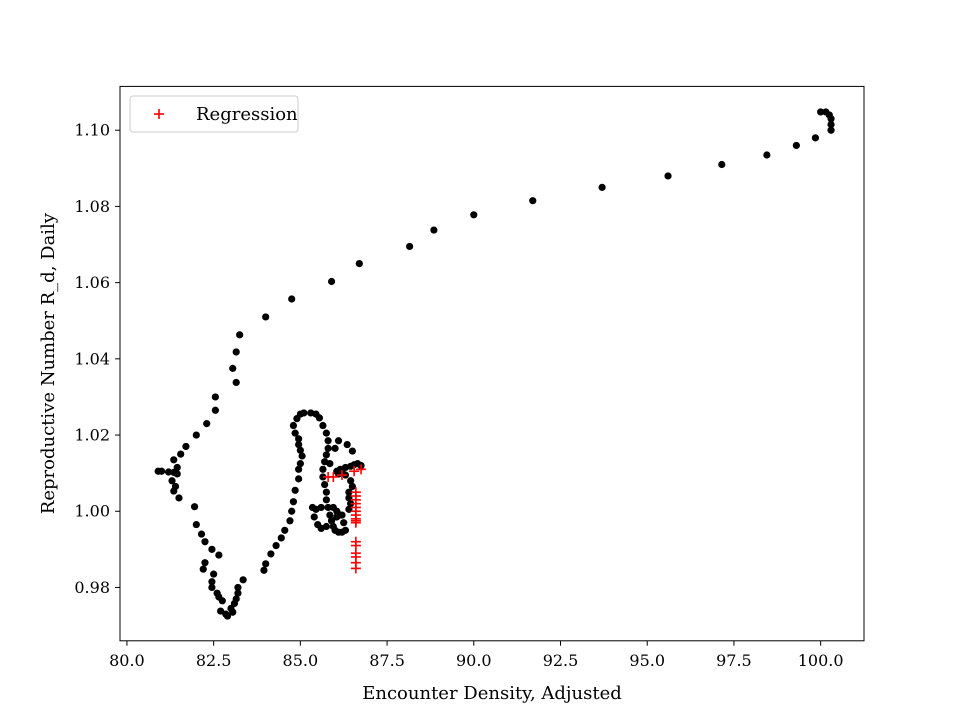 The height and width of the screenshot is (720, 960). What do you see at coordinates (92, 511) in the screenshot?
I see `y-tick-label: 1.00` at bounding box center [92, 511].